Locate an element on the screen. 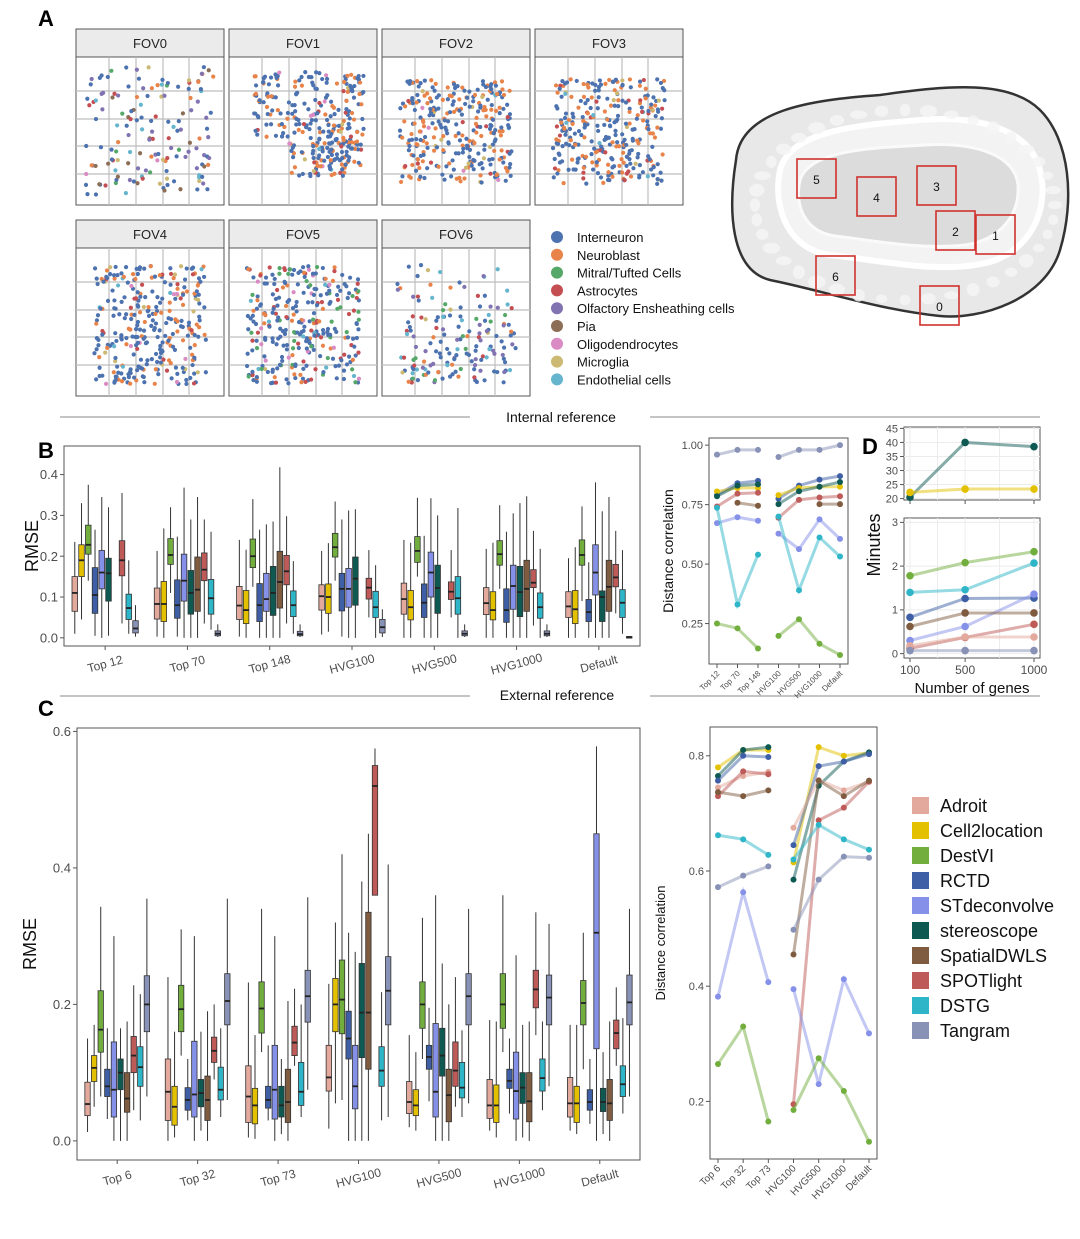 This screenshot has height=1239, width=1080. method-label: Tangram is located at coordinates (975, 1031).